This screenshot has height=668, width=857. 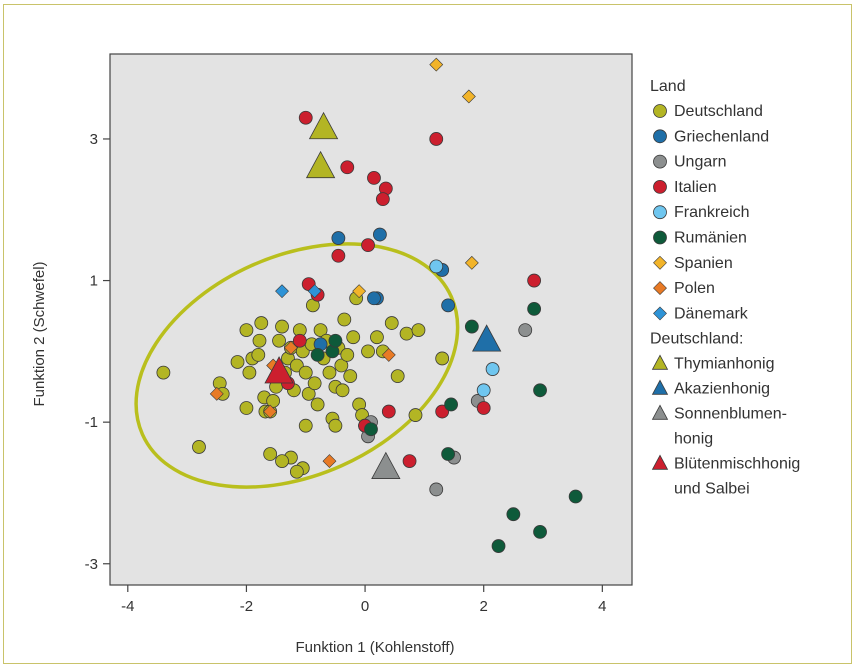 What do you see at coordinates (722, 389) in the screenshot?
I see `legend-item-label: Akazienhonig` at bounding box center [722, 389].